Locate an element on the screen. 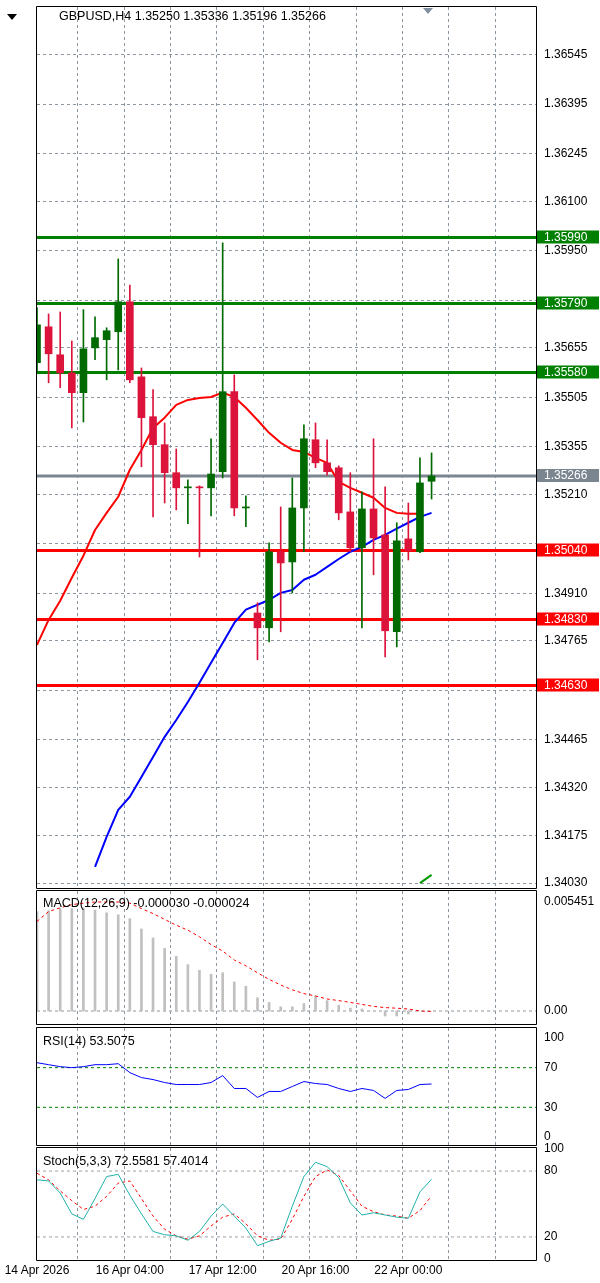  chart-title: GBPUSD,H4 1.35250 1.35336 1.35196 1.35266 is located at coordinates (192, 16).